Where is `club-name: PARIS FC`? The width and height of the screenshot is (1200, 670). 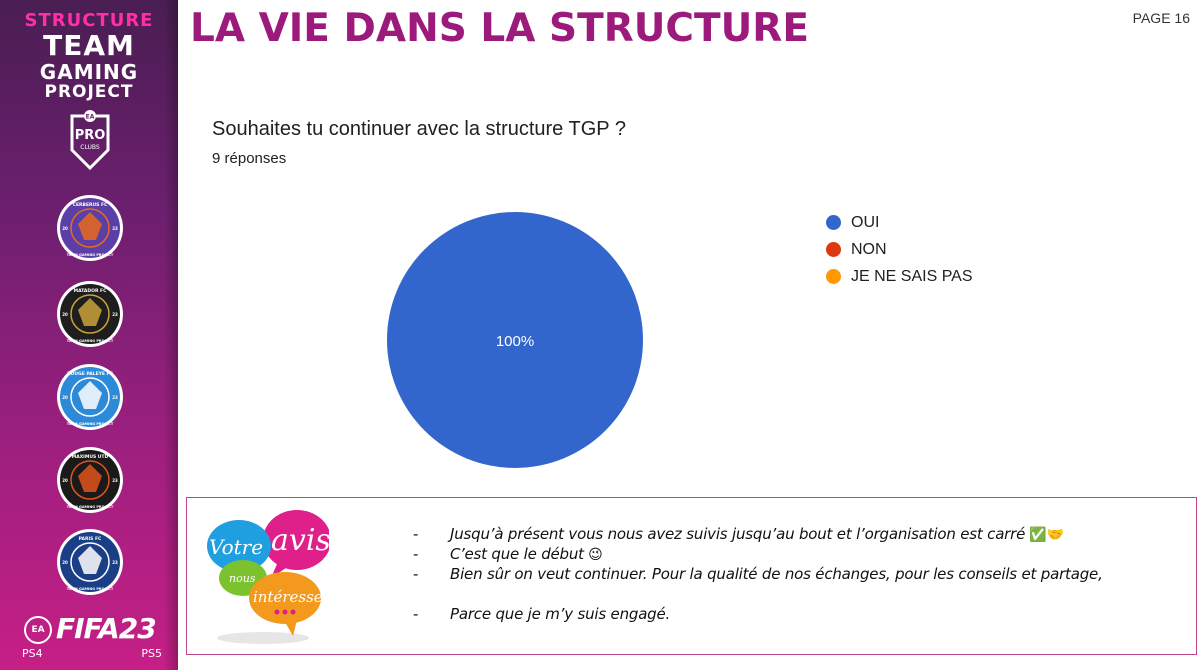 club-name: PARIS FC is located at coordinates (90, 539).